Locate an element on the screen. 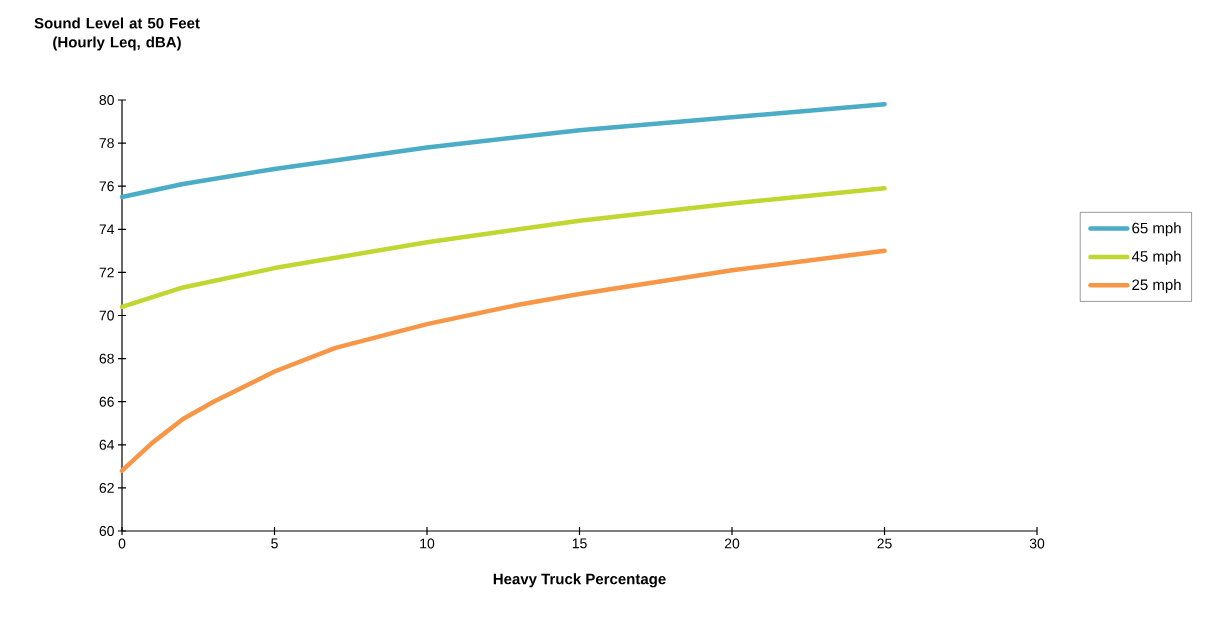  y-tick-label: 72 is located at coordinates (106, 272).